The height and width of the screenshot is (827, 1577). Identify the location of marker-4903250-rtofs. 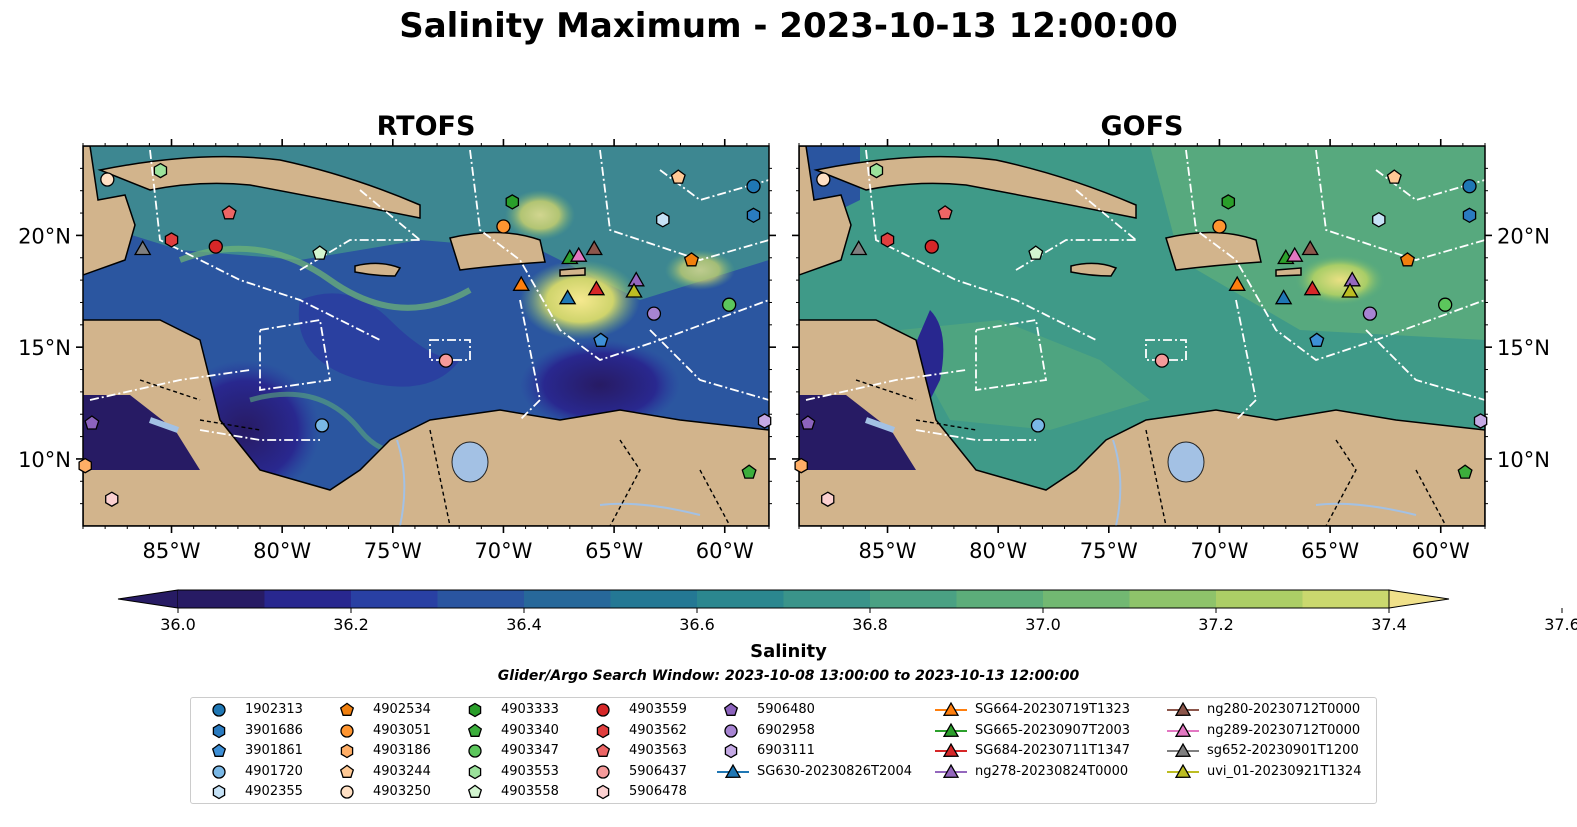
(107, 179).